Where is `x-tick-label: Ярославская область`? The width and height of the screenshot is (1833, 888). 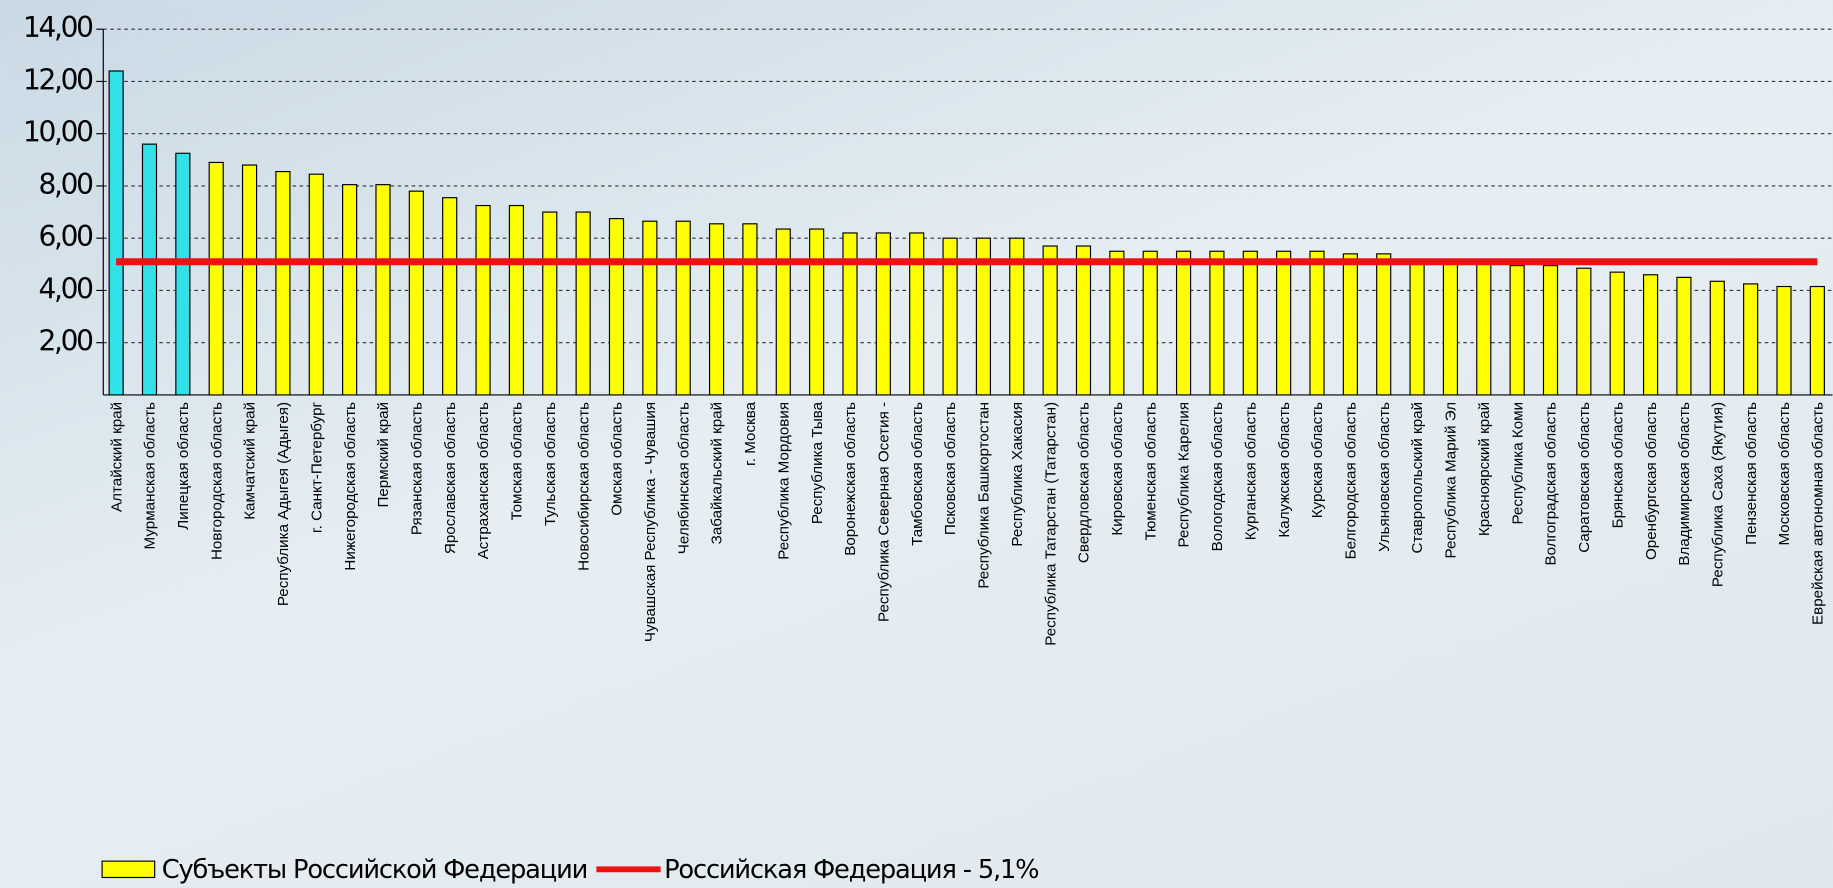 x-tick-label: Ярославская область is located at coordinates (450, 478).